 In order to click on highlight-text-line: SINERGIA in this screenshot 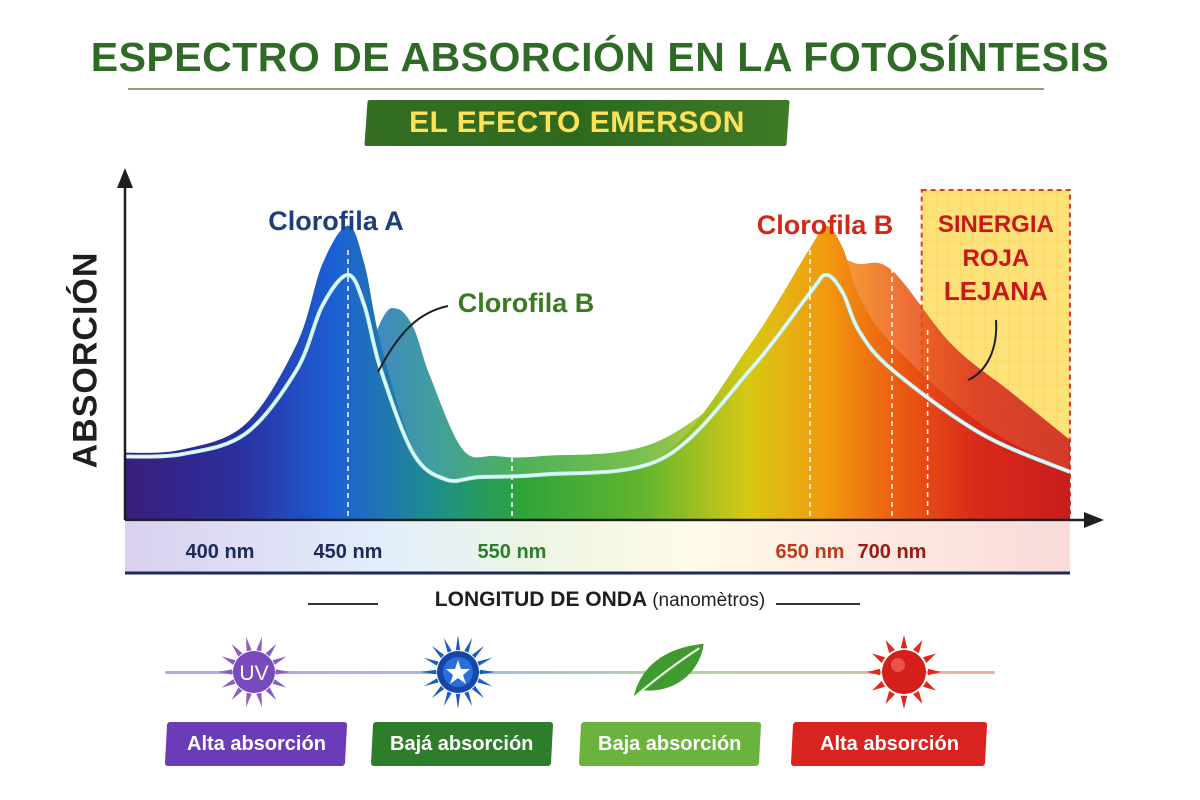, I will do `click(996, 224)`.